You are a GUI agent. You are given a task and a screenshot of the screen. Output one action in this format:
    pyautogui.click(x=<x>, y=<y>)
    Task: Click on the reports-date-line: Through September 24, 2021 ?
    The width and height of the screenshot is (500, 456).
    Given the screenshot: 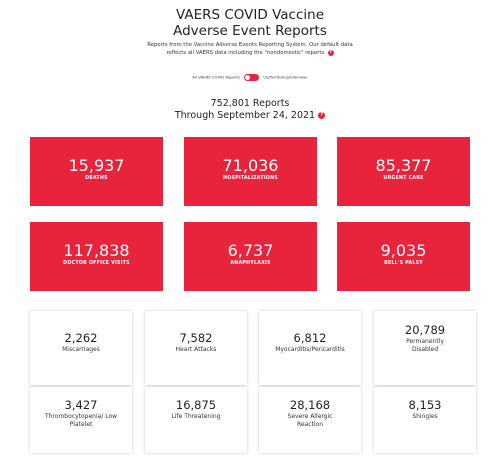 What is the action you would take?
    pyautogui.click(x=250, y=116)
    